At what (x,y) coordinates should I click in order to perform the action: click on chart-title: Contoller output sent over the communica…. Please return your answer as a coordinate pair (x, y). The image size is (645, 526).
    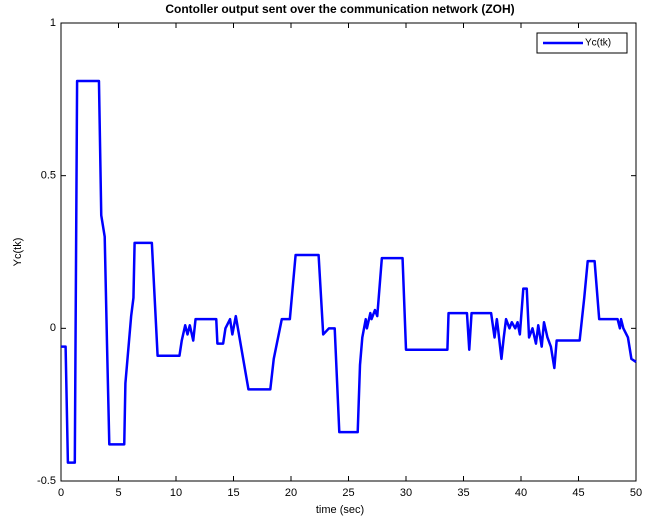
    Looking at the image, I should click on (339, 9).